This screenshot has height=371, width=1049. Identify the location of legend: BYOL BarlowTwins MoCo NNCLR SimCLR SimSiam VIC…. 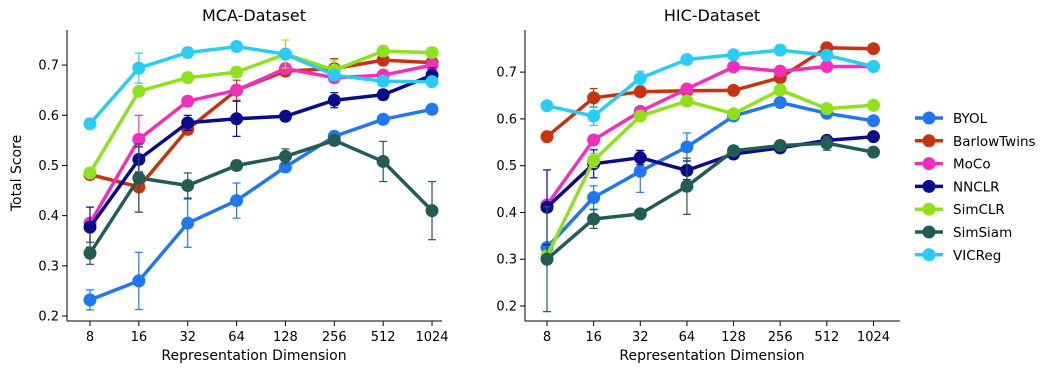
(975, 187).